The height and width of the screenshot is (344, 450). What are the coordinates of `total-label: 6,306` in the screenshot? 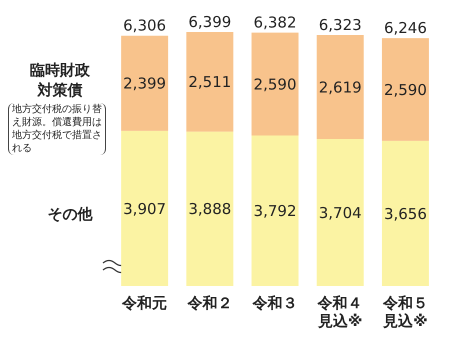 It's located at (144, 25).